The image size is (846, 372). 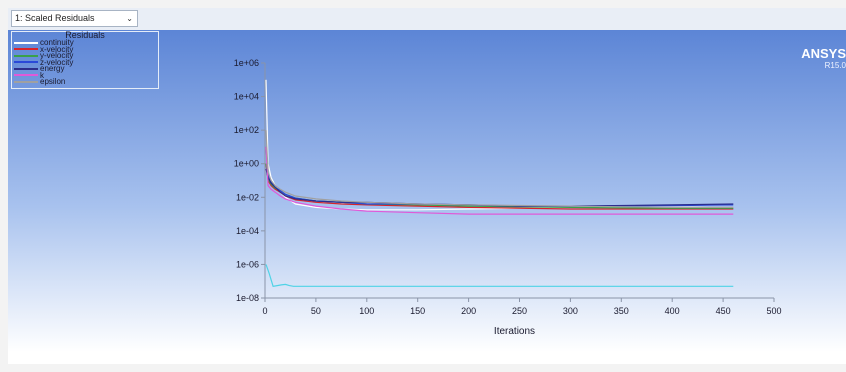 I want to click on y-tick-label: 1e+00, so click(x=246, y=164).